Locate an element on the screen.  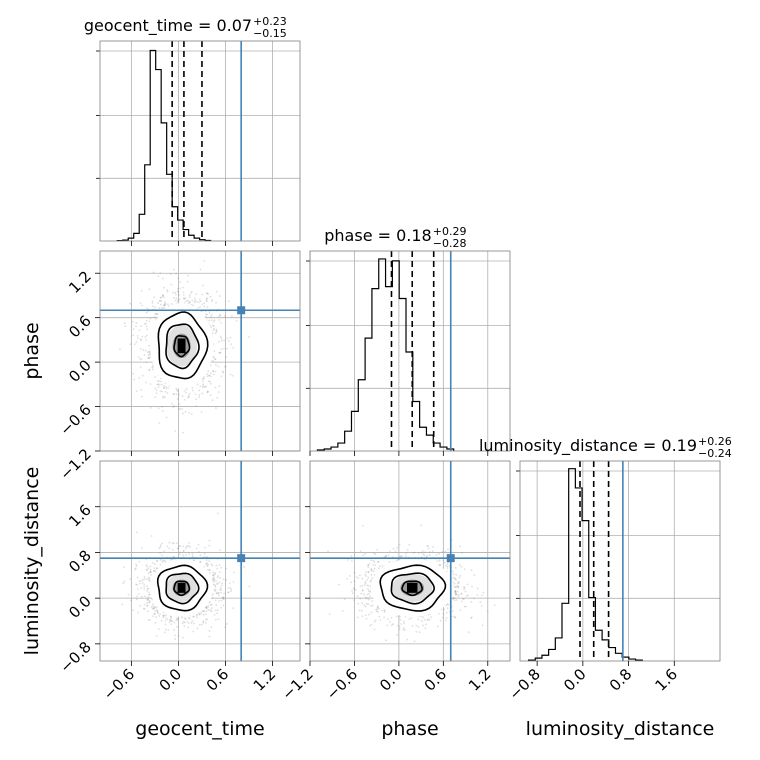
density-peak is located at coordinates (181, 587).